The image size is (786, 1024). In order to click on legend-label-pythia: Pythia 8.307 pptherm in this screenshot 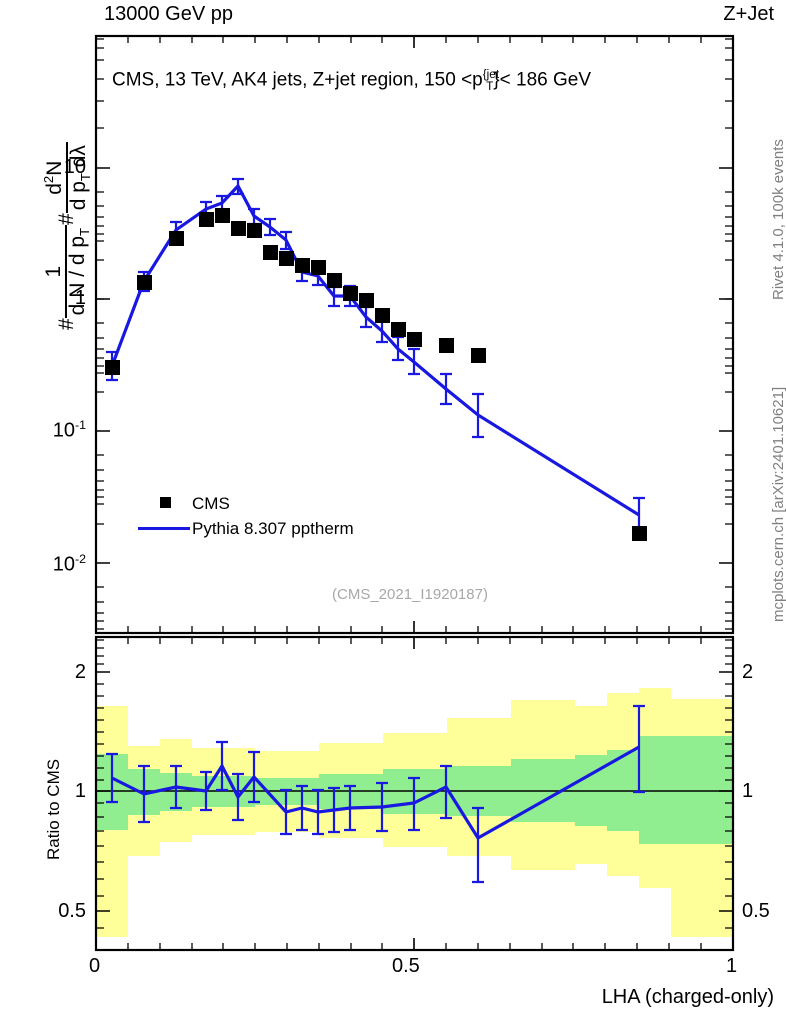, I will do `click(273, 528)`.